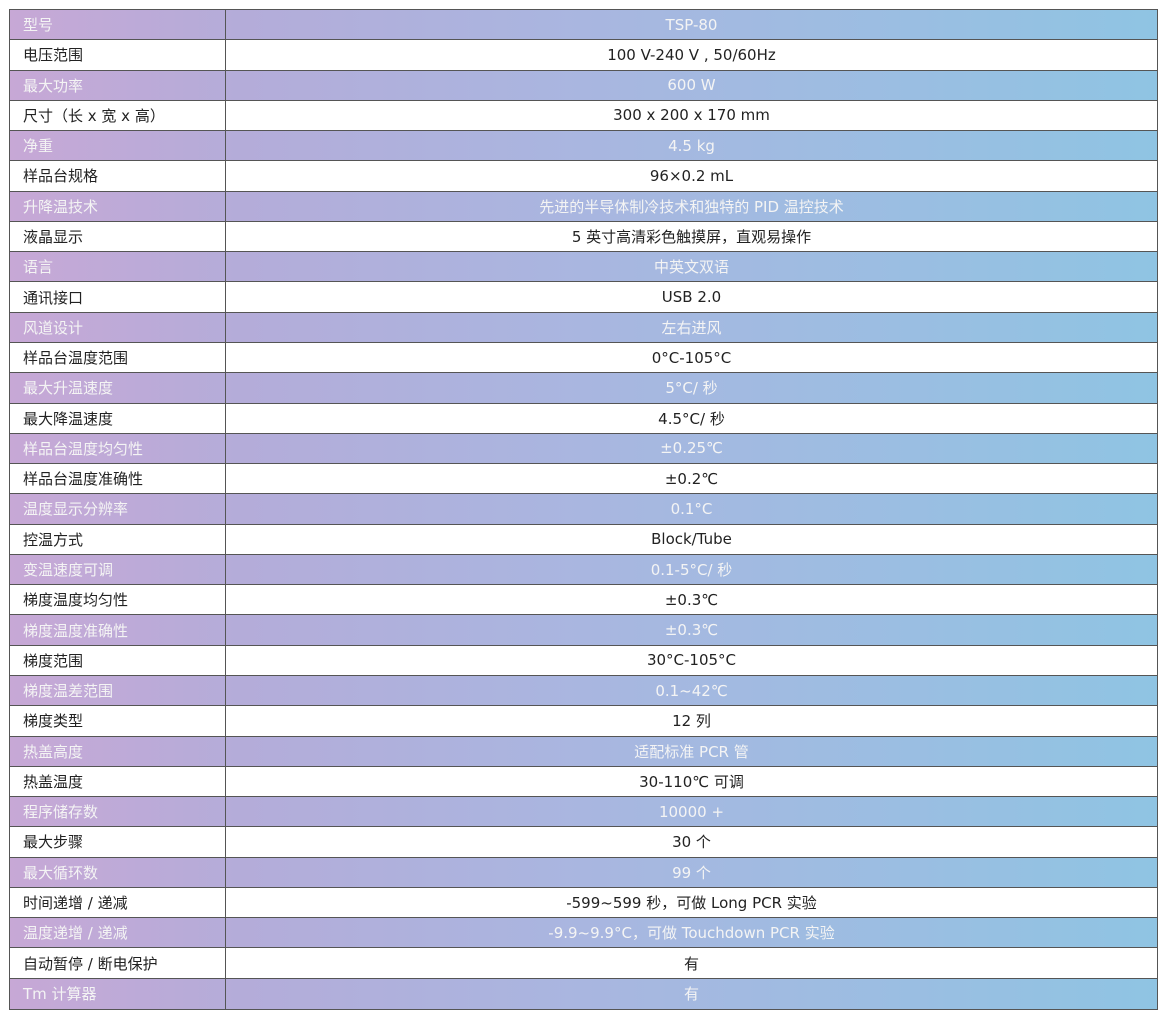  What do you see at coordinates (118, 448) in the screenshot?
I see `spec-label: 样品台温度均匀性` at bounding box center [118, 448].